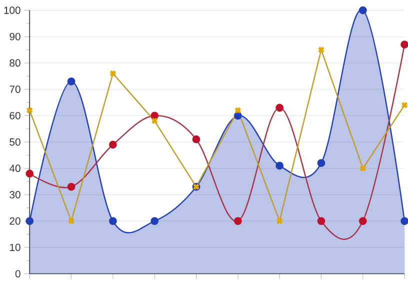 This screenshot has height=286, width=408. What do you see at coordinates (15, 89) in the screenshot?
I see `y-tick-label: 70` at bounding box center [15, 89].